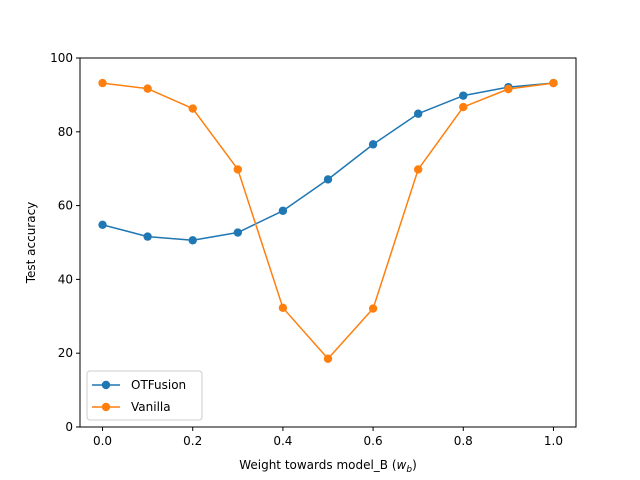 The image size is (640, 480). What do you see at coordinates (102, 441) in the screenshot?
I see `x-tick-label: 0.0` at bounding box center [102, 441].